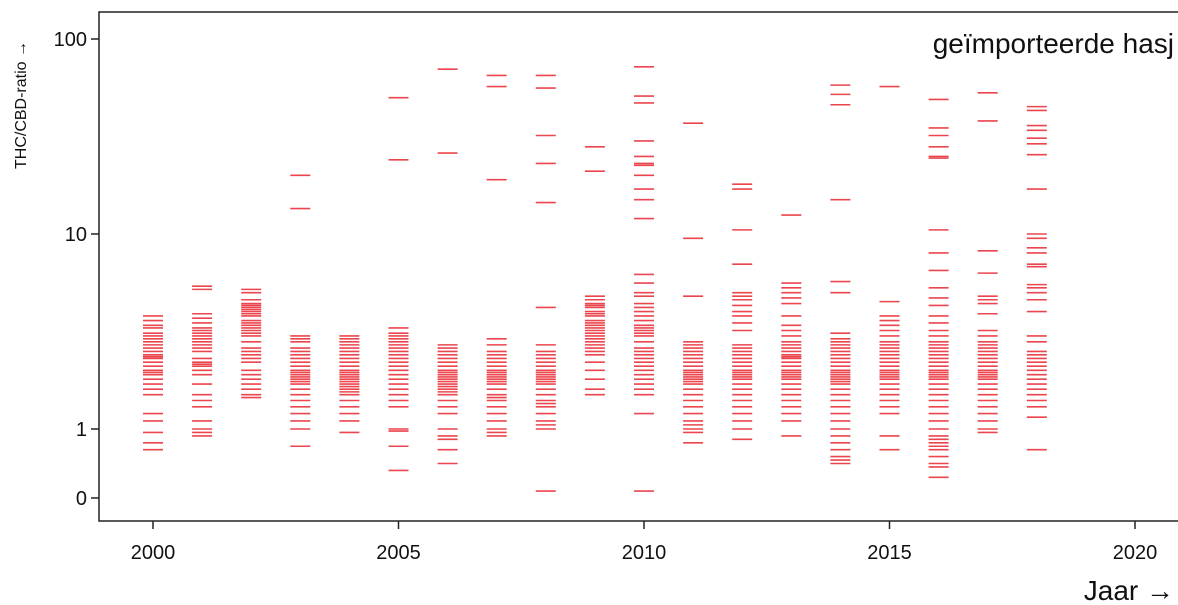 The image size is (1178, 605). I want to click on x-axis-label: Jaar →, so click(1129, 590).